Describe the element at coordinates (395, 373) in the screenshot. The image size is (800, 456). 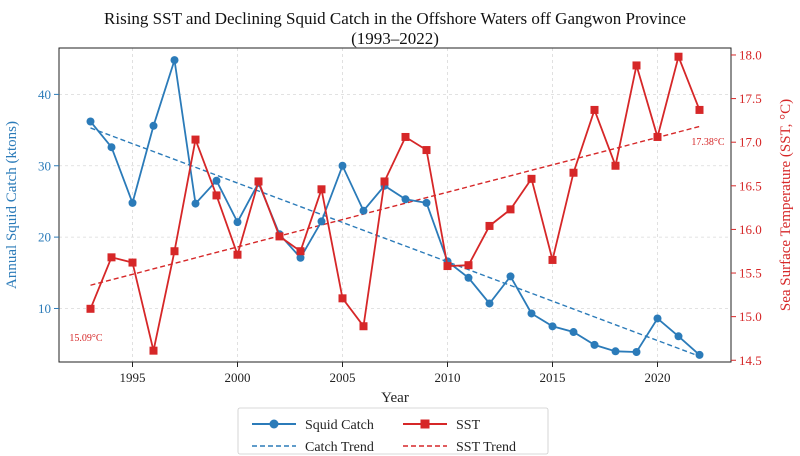
I see `x-axis-ticks: 1995 2000 2005 2010 2015 2020` at that location.